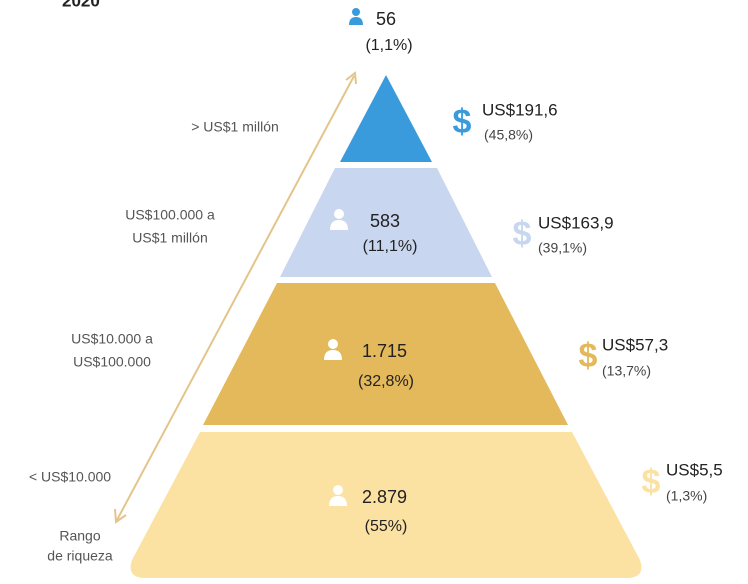 This screenshot has width=748, height=584. Describe the element at coordinates (384, 497) in the screenshot. I see `population: 2.879` at that location.